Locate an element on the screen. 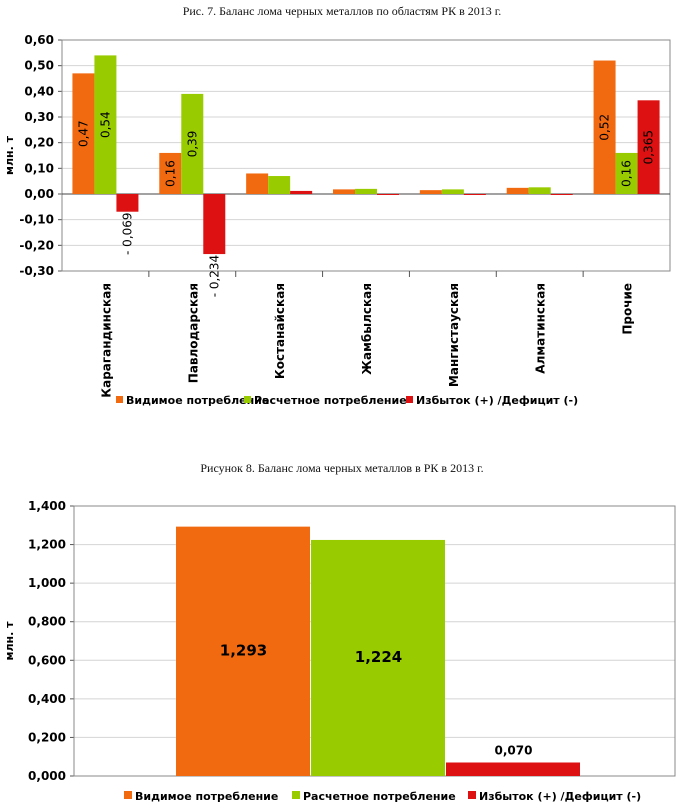  category-label: Мангистауская is located at coordinates (454, 335).